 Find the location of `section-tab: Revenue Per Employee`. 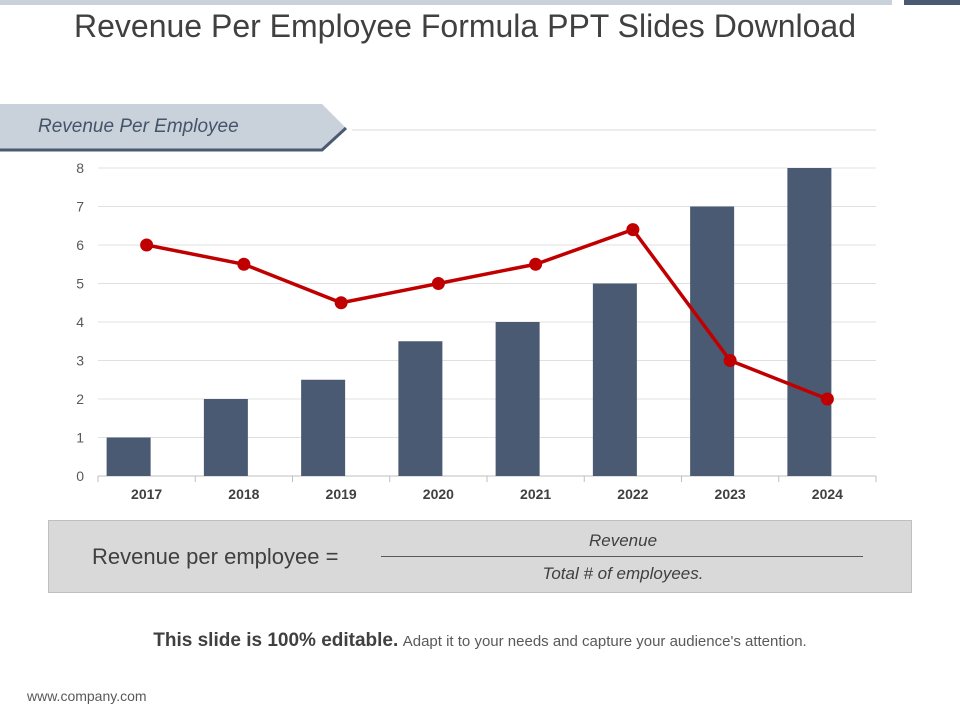

section-tab: Revenue Per Employee is located at coordinates (175, 131).